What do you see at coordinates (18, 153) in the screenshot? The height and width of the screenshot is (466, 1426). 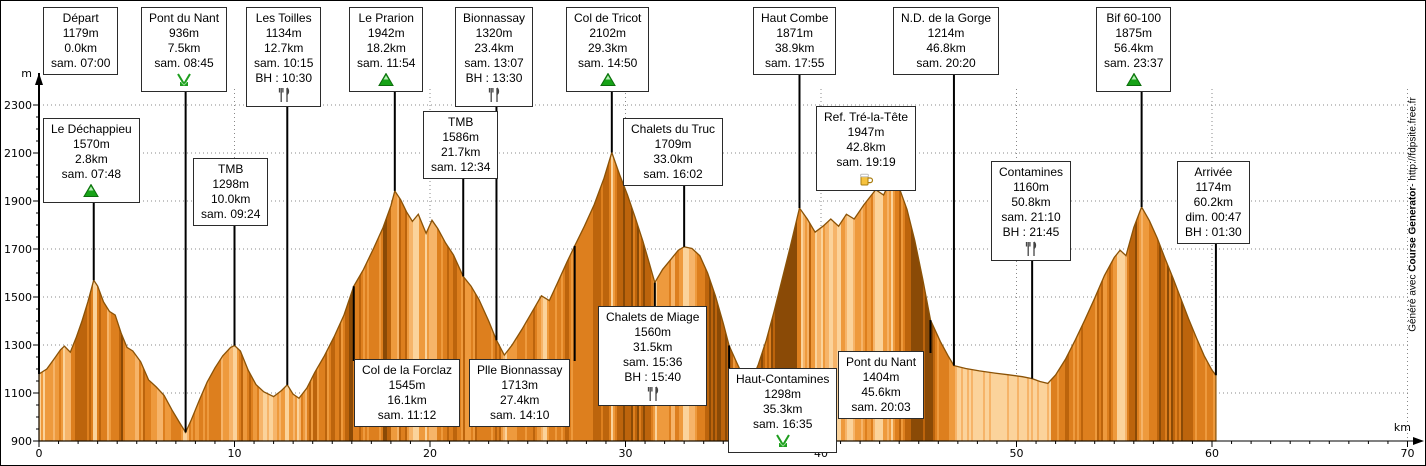 I see `y-tick-label: 2100` at bounding box center [18, 153].